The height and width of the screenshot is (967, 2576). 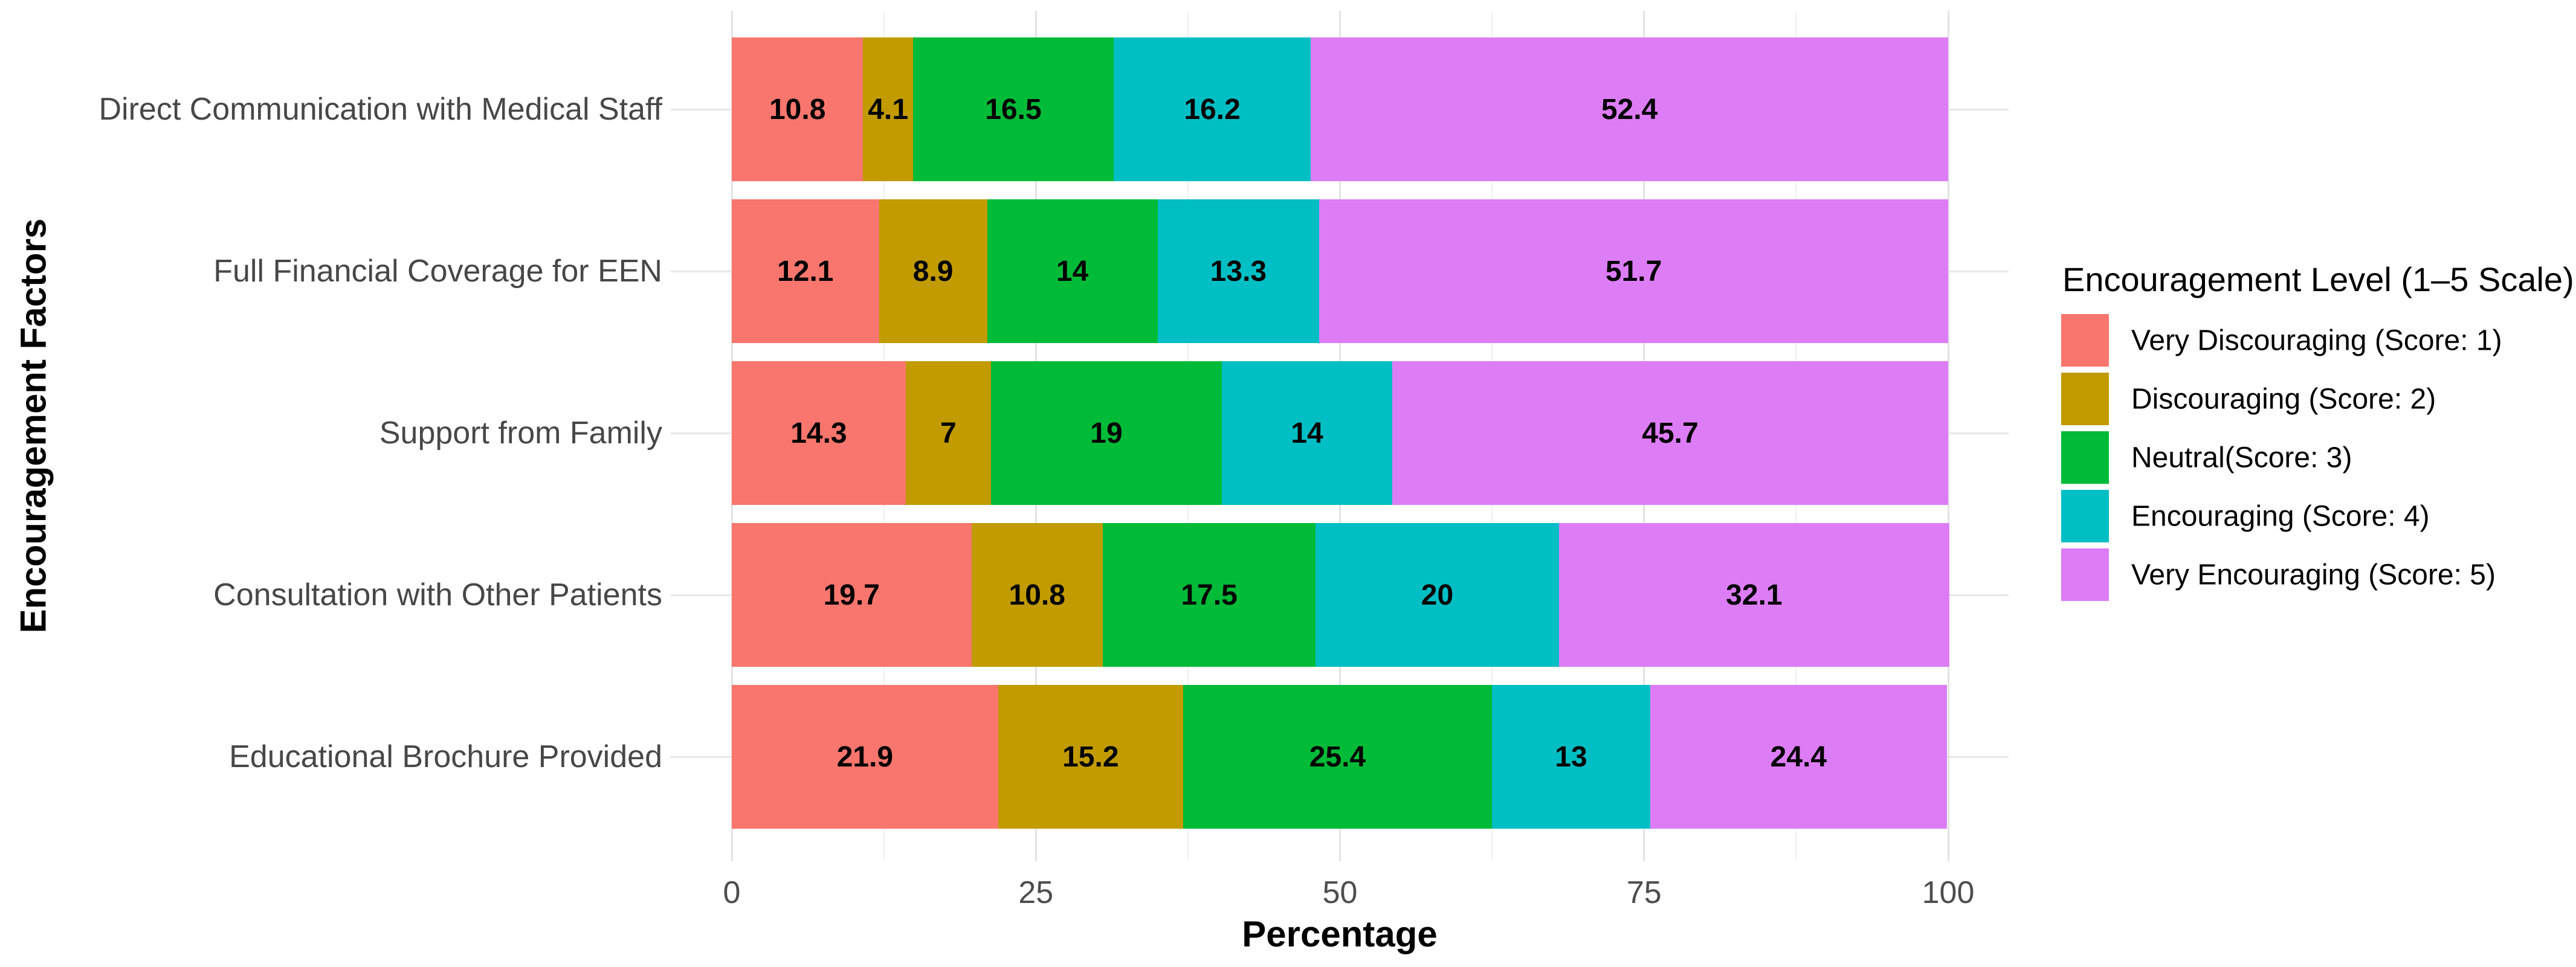 I want to click on bar-row: 21.9 15.2 25.4 13 24.4, so click(x=1339, y=757).